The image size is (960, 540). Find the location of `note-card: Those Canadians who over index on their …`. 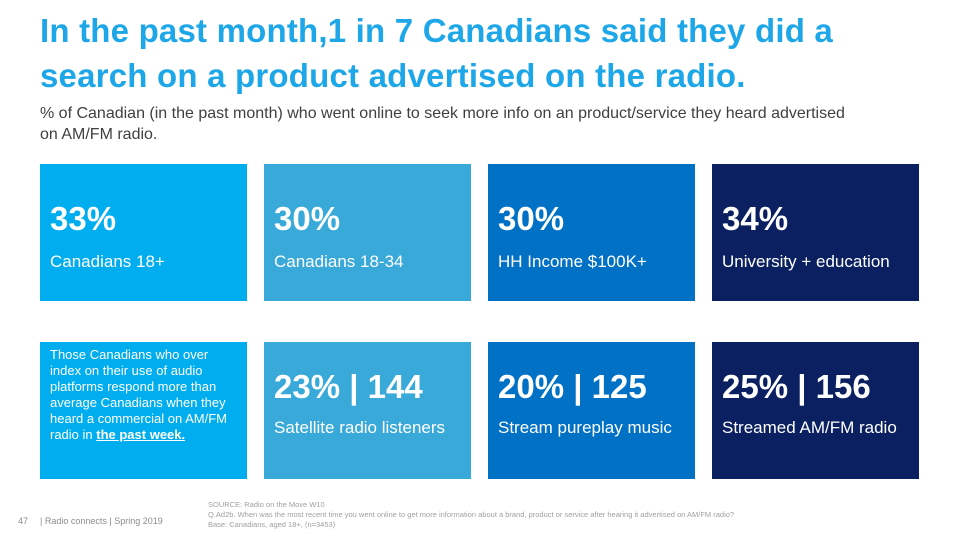

note-card: Those Canadians who over index on their … is located at coordinates (143, 410).